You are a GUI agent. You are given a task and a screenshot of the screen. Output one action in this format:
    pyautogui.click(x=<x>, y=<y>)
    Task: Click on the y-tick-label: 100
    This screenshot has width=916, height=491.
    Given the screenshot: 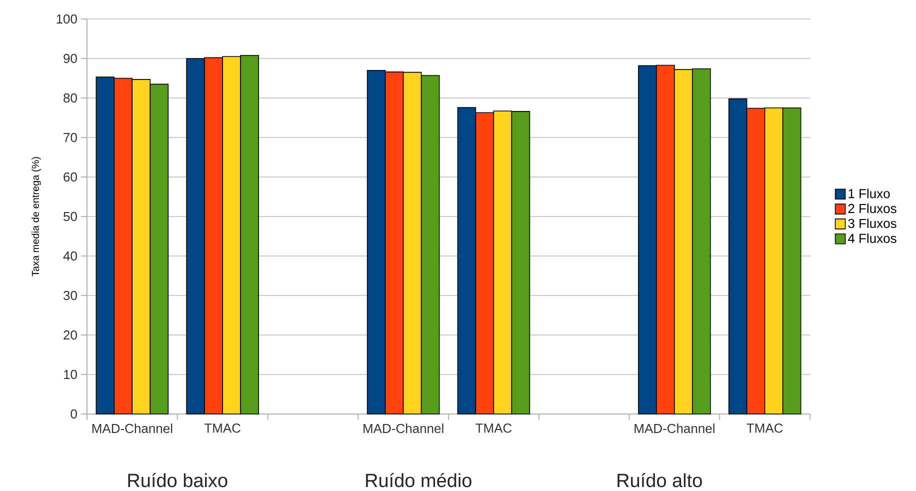 What is the action you would take?
    pyautogui.click(x=66, y=19)
    